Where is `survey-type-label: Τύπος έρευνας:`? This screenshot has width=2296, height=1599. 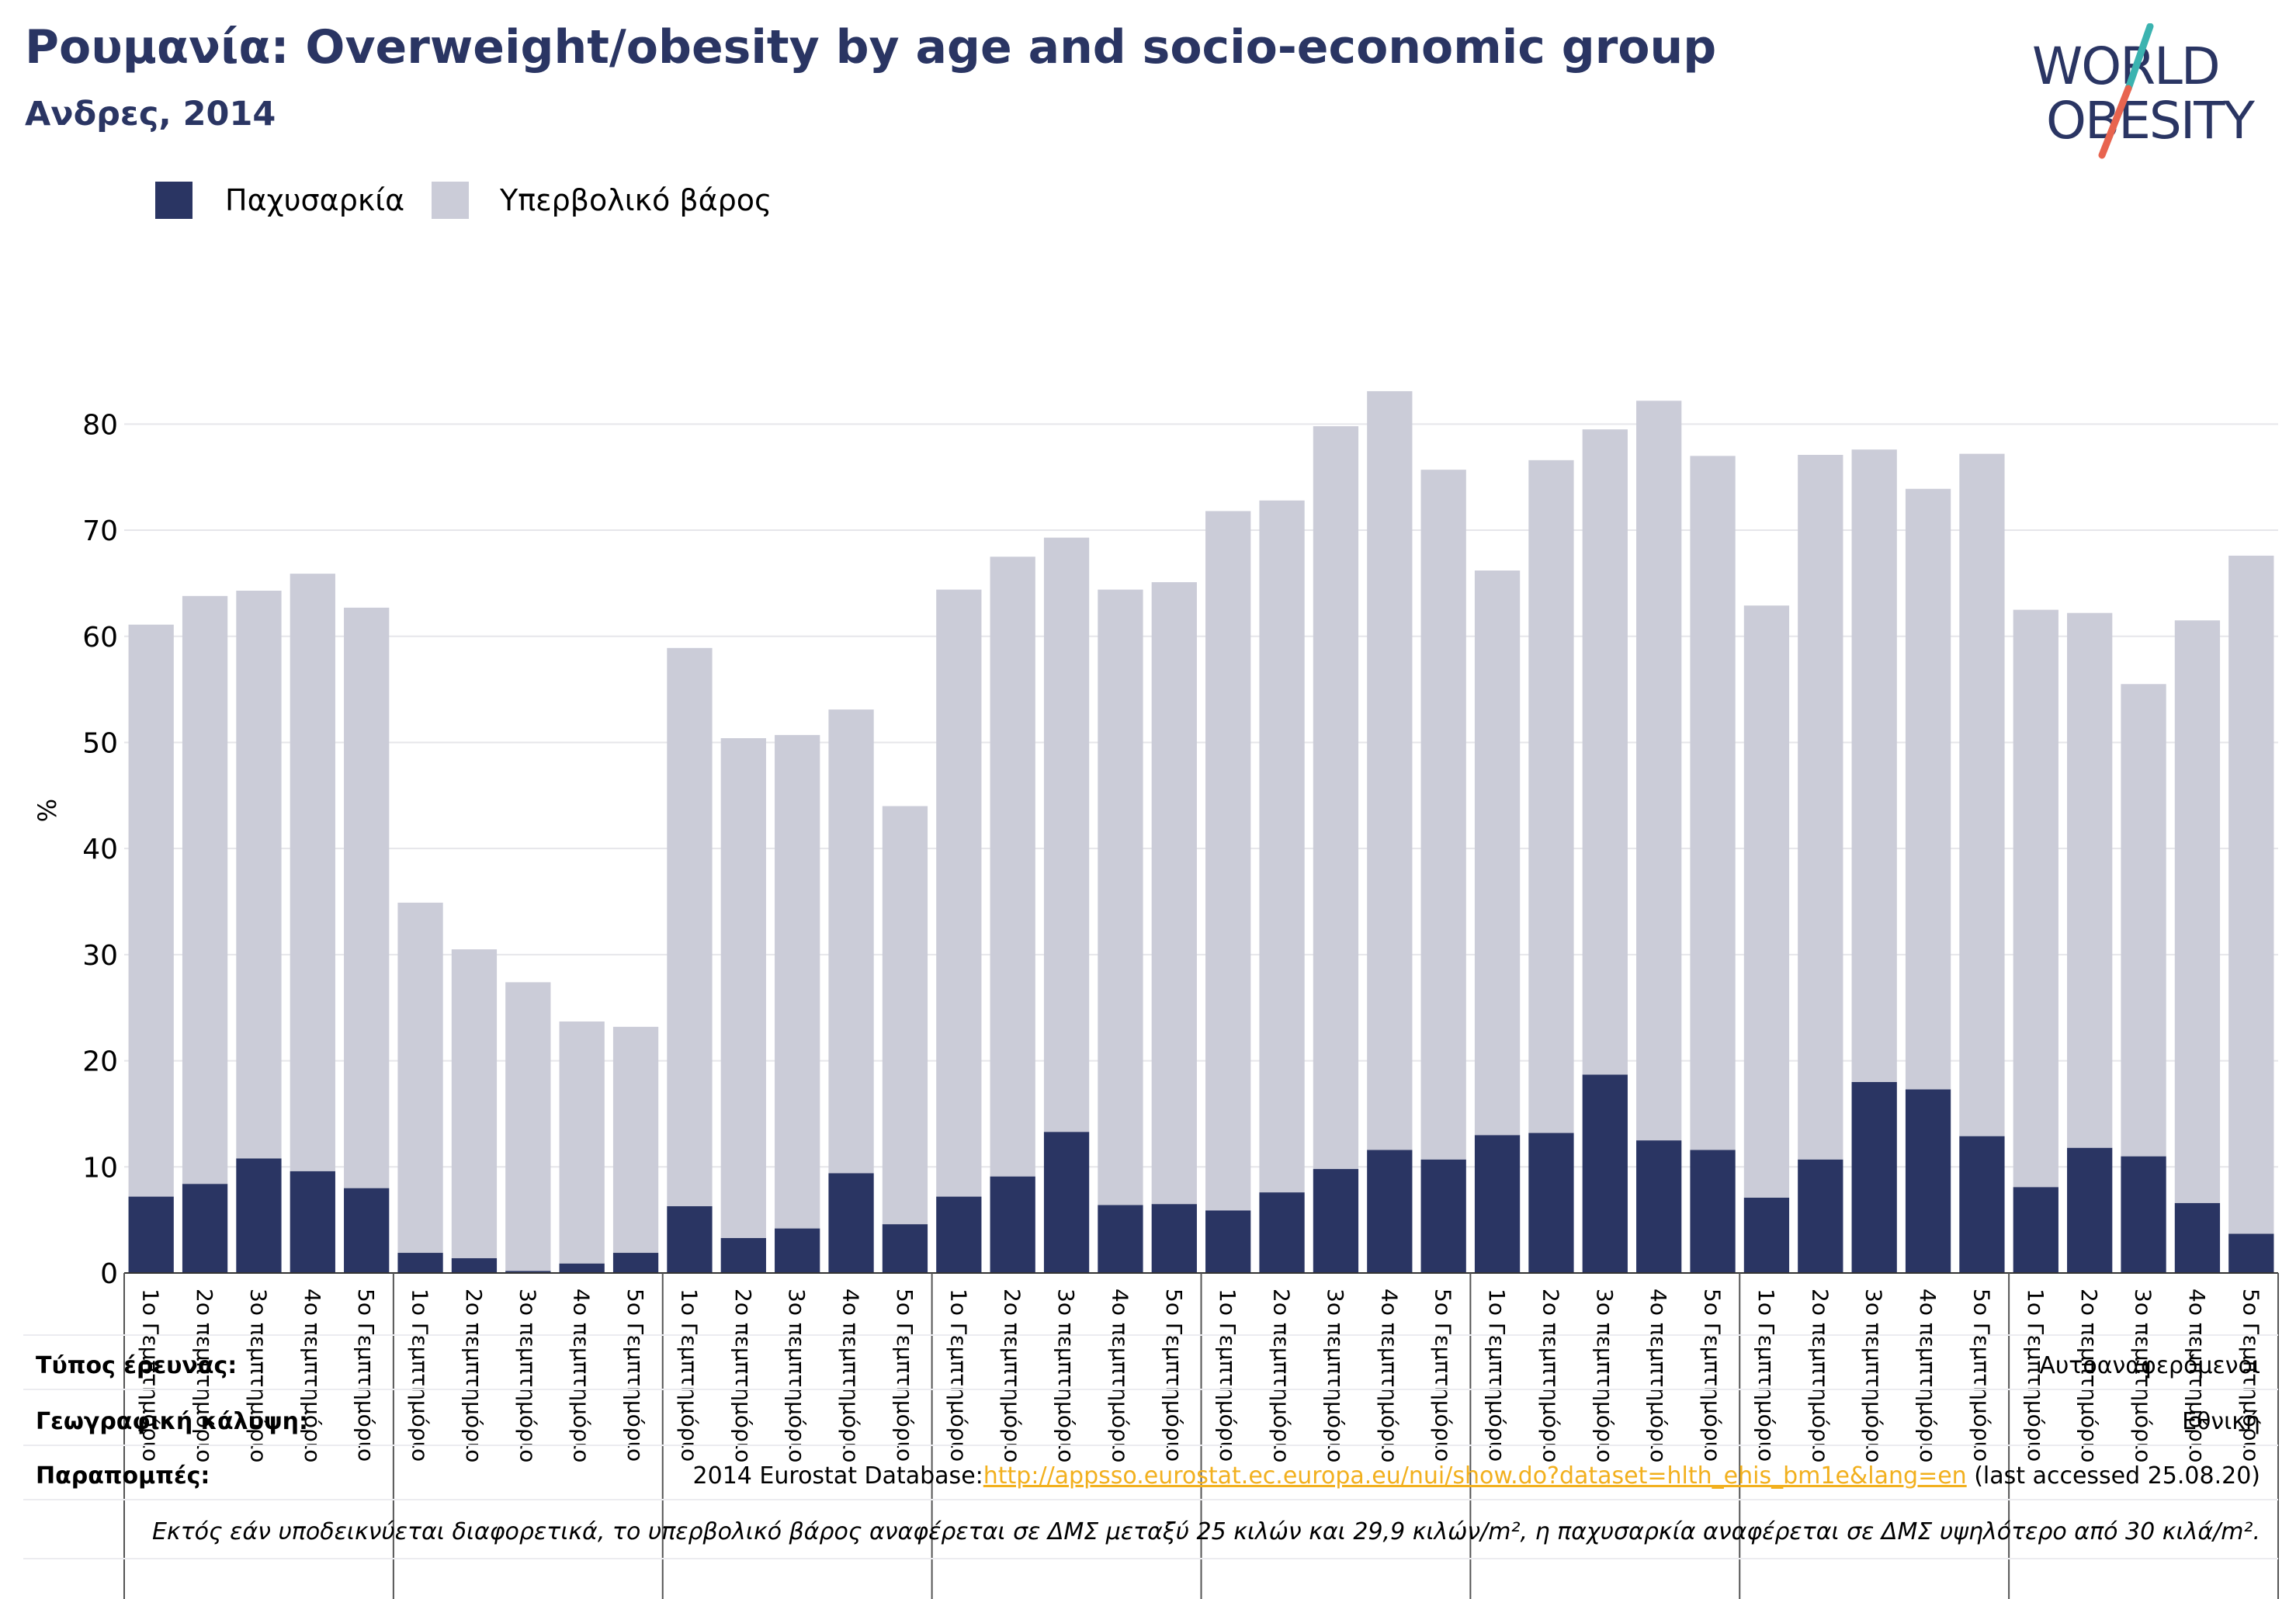
survey-type-label: Τύπος έρευνας: is located at coordinates (137, 1365).